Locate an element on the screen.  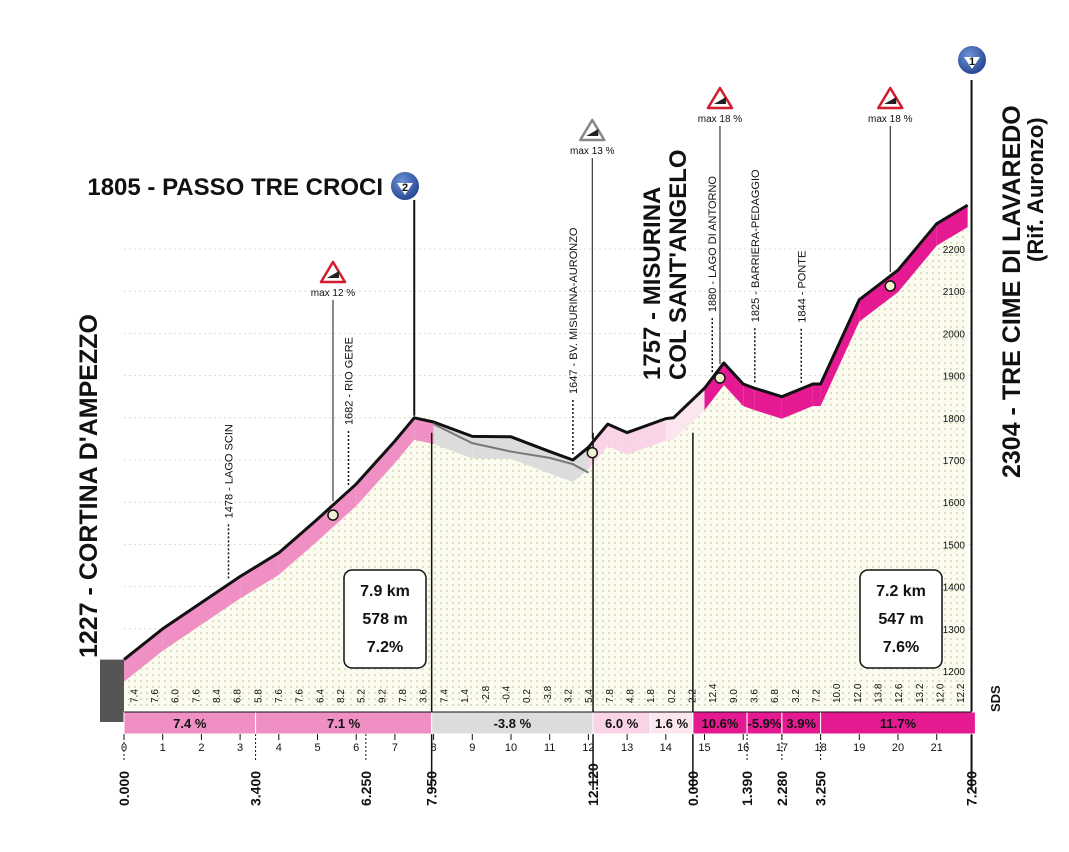
watermark: SDS is located at coordinates (995, 698).